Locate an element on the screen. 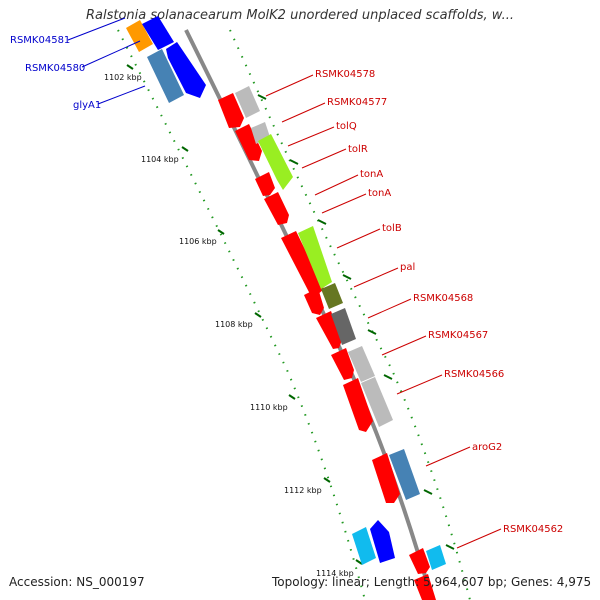  gene-label-glyA1: glyA1 is located at coordinates (87, 105).